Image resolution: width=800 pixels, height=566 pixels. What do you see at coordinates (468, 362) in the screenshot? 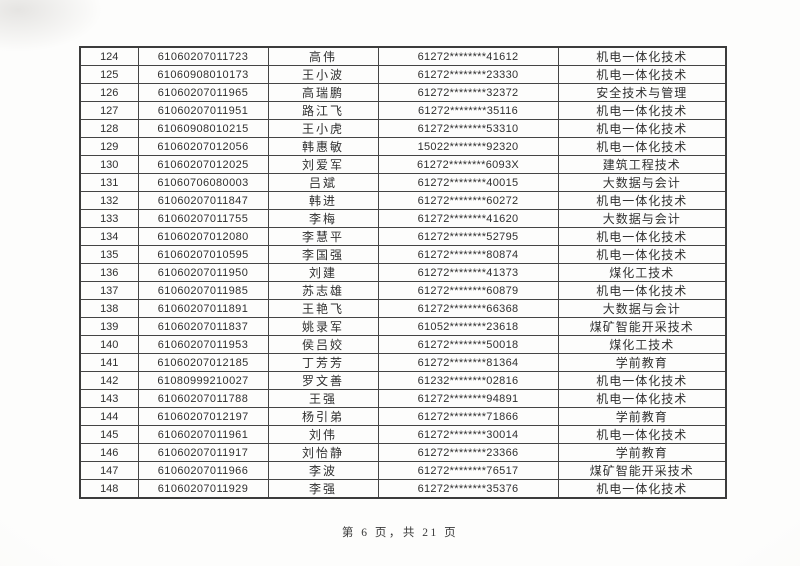
I see `masked-id-number: 61272********81364` at bounding box center [468, 362].